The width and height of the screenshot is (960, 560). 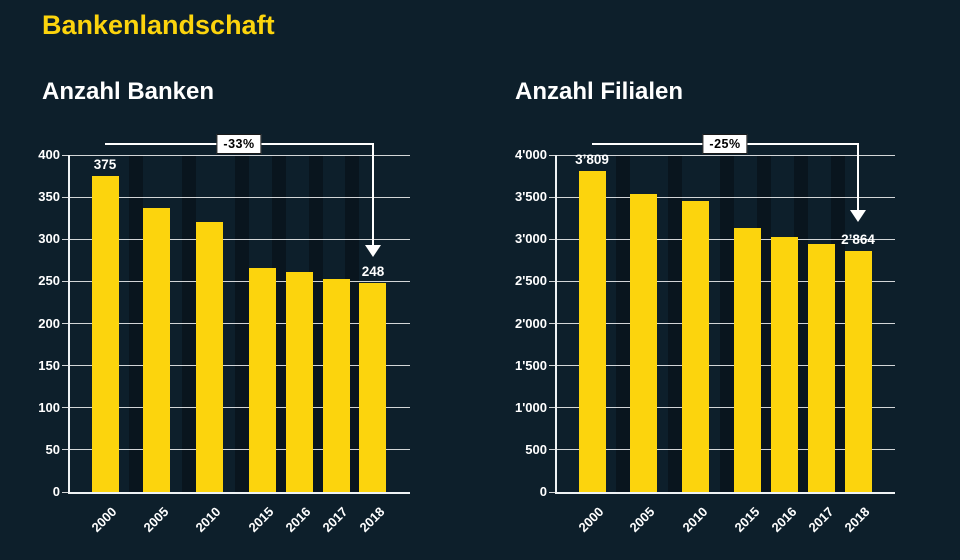 I want to click on y-axis-tick-label: 1'500, so click(x=530, y=365).